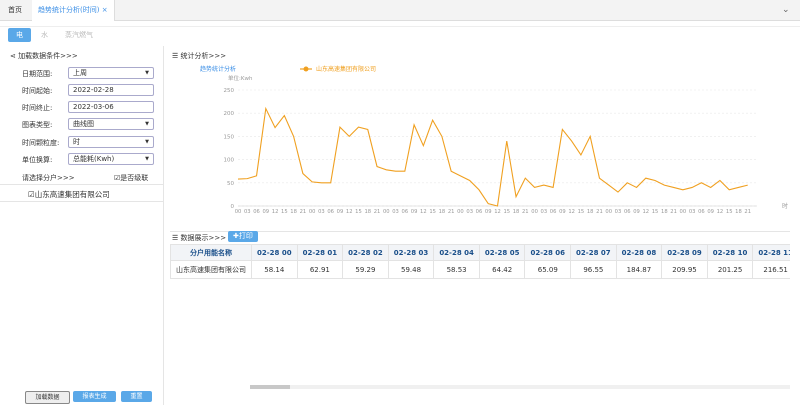  Describe the element at coordinates (684, 252) in the screenshot. I see `column-header: 02-28 09` at that location.